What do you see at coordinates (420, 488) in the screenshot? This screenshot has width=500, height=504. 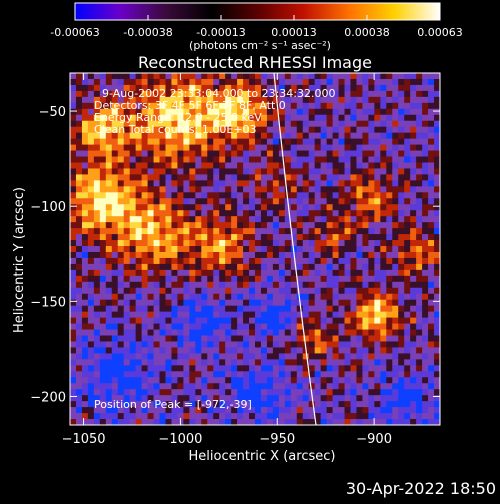 I see `timestamp-footer: 30-Apr-2022 18:50` at bounding box center [420, 488].